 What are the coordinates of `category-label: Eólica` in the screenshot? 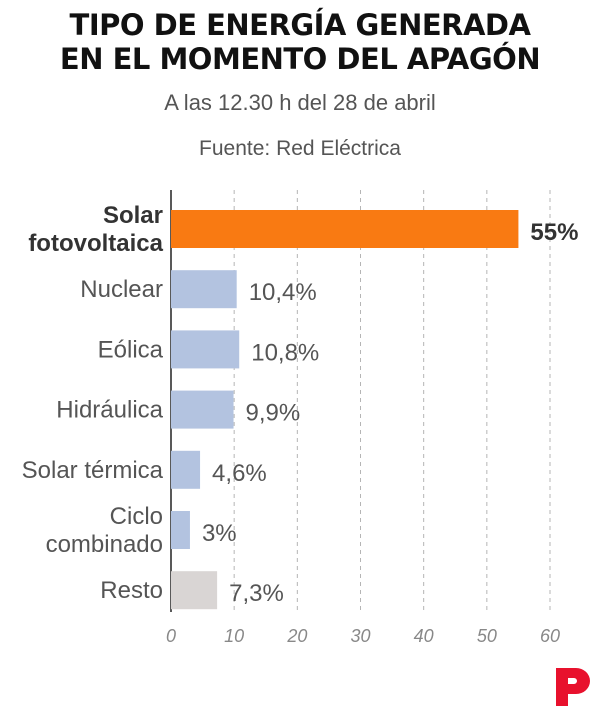 It's located at (131, 349).